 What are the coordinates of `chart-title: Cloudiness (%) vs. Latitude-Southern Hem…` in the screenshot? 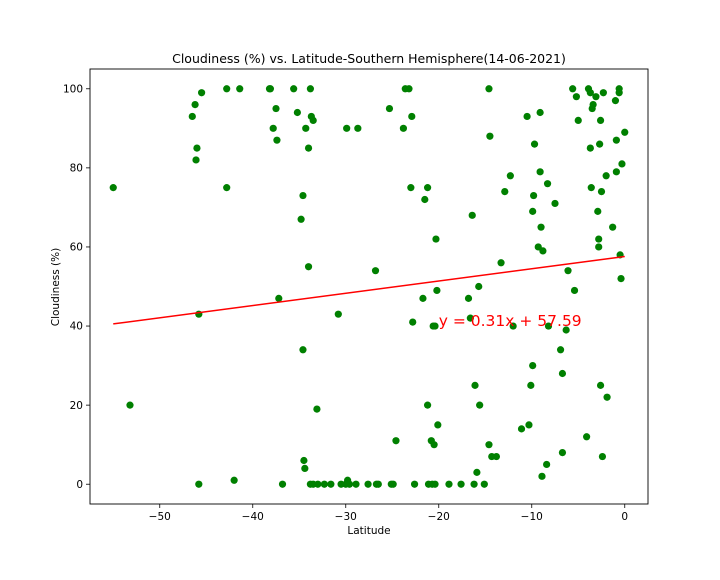 It's located at (369, 58).